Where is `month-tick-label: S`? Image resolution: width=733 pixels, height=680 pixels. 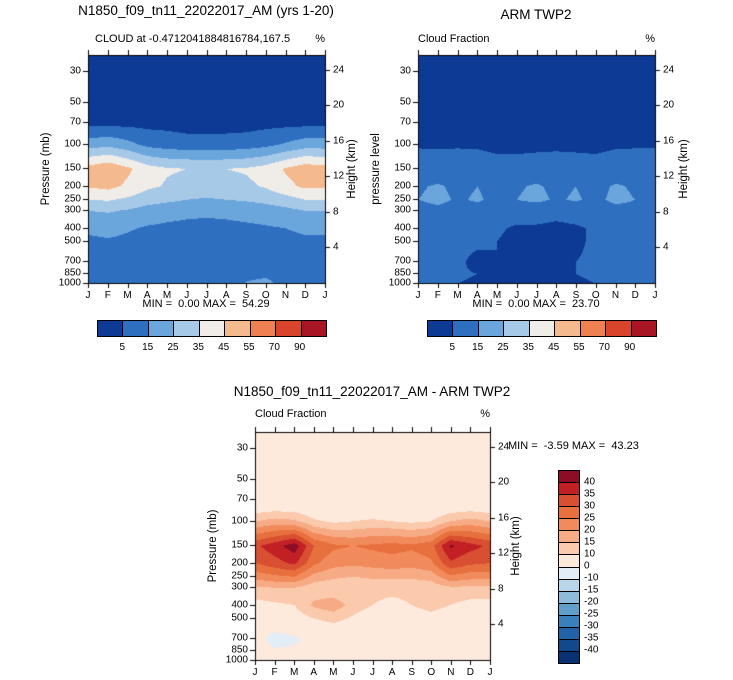
month-tick-label: S is located at coordinates (246, 295).